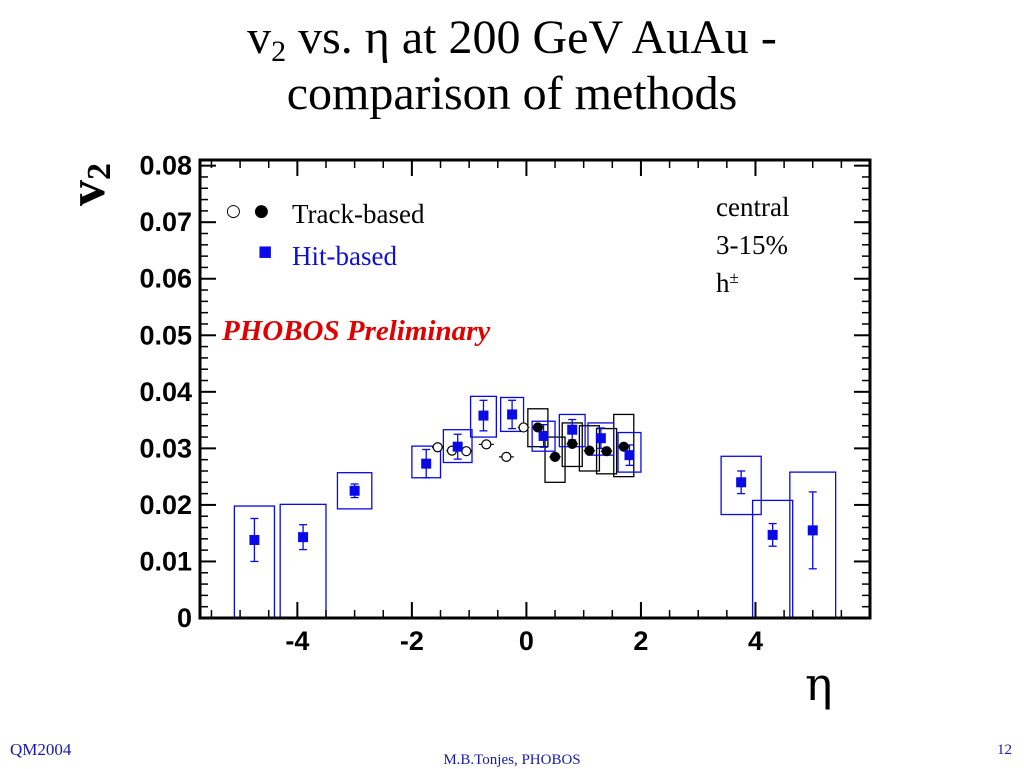  I want to click on title-subscript: 2, so click(279, 51).